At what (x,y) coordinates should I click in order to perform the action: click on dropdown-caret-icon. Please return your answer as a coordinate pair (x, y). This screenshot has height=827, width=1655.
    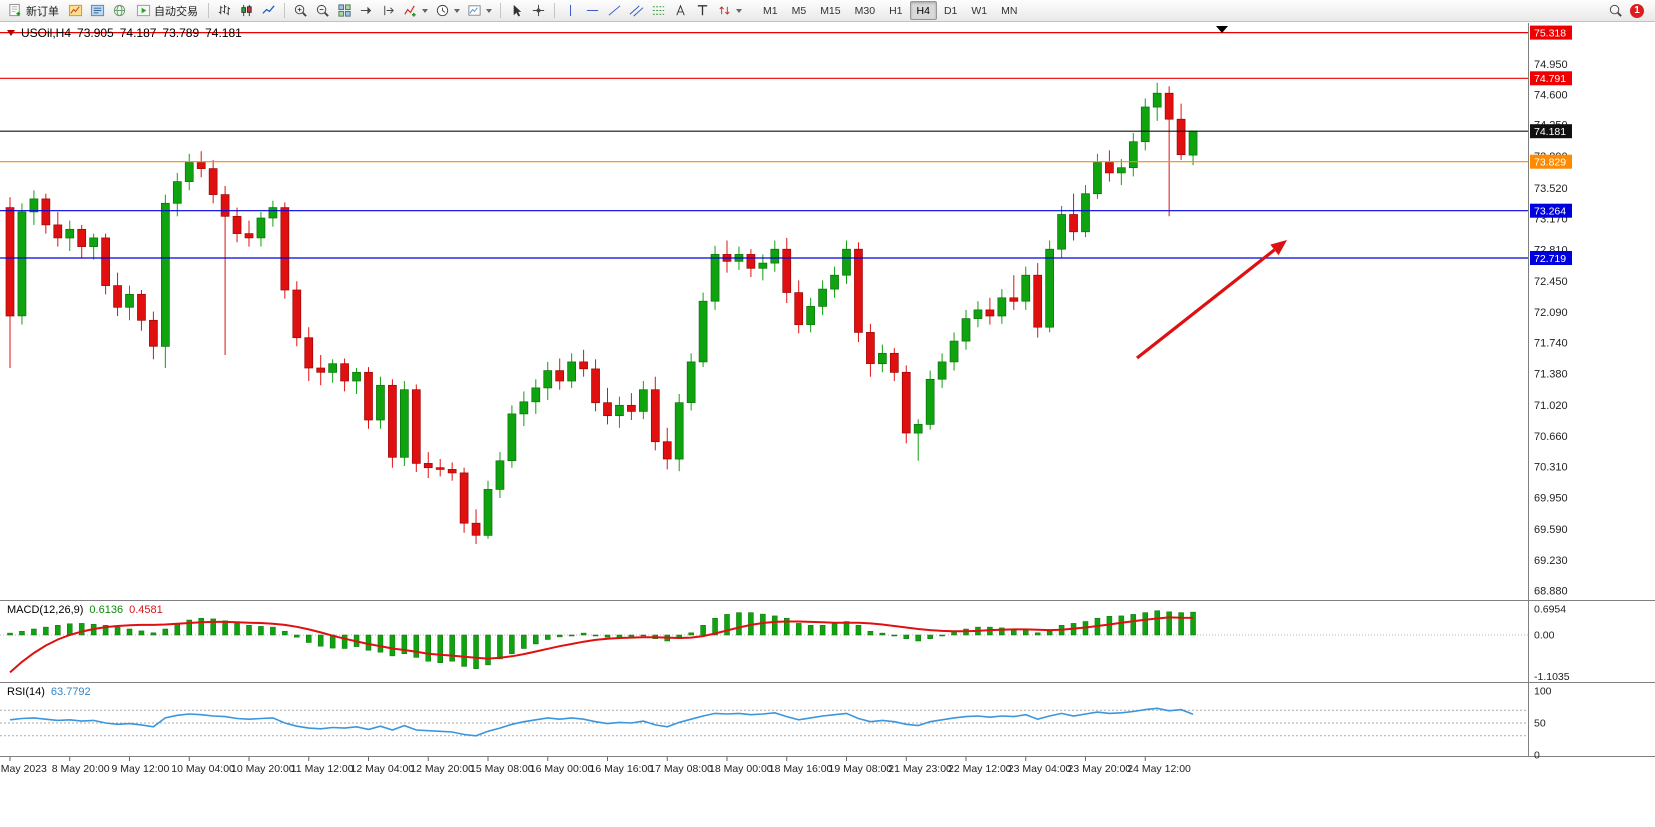
    Looking at the image, I should click on (489, 10).